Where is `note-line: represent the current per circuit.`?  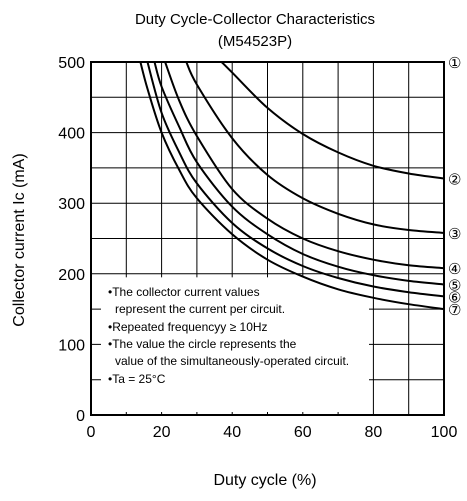
note-line: represent the current per circuit. is located at coordinates (200, 309).